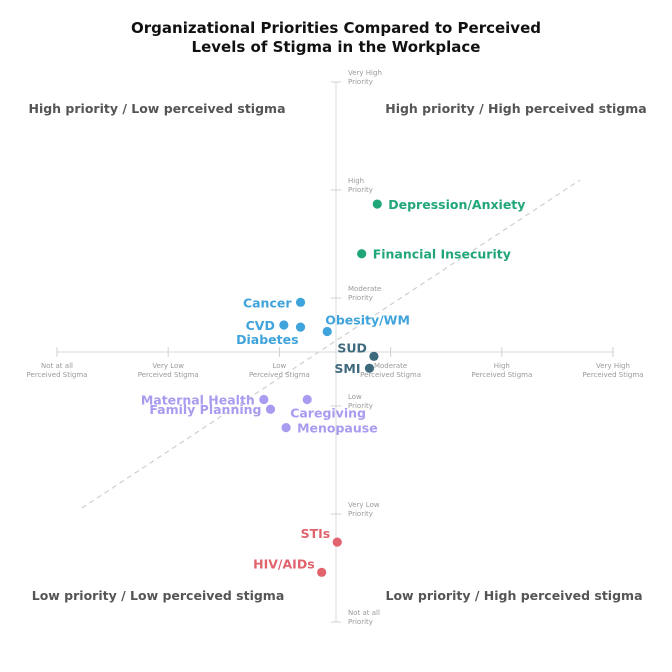 This screenshot has height=672, width=672. Describe the element at coordinates (502, 366) in the screenshot. I see `x-tick-label-line: High` at that location.